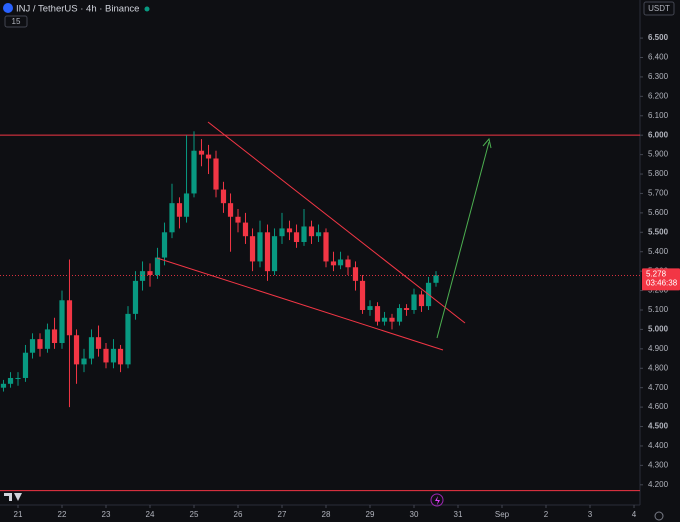 This screenshot has width=680, height=522. Describe the element at coordinates (658, 309) in the screenshot. I see `y-tick-label: 5.100` at that location.